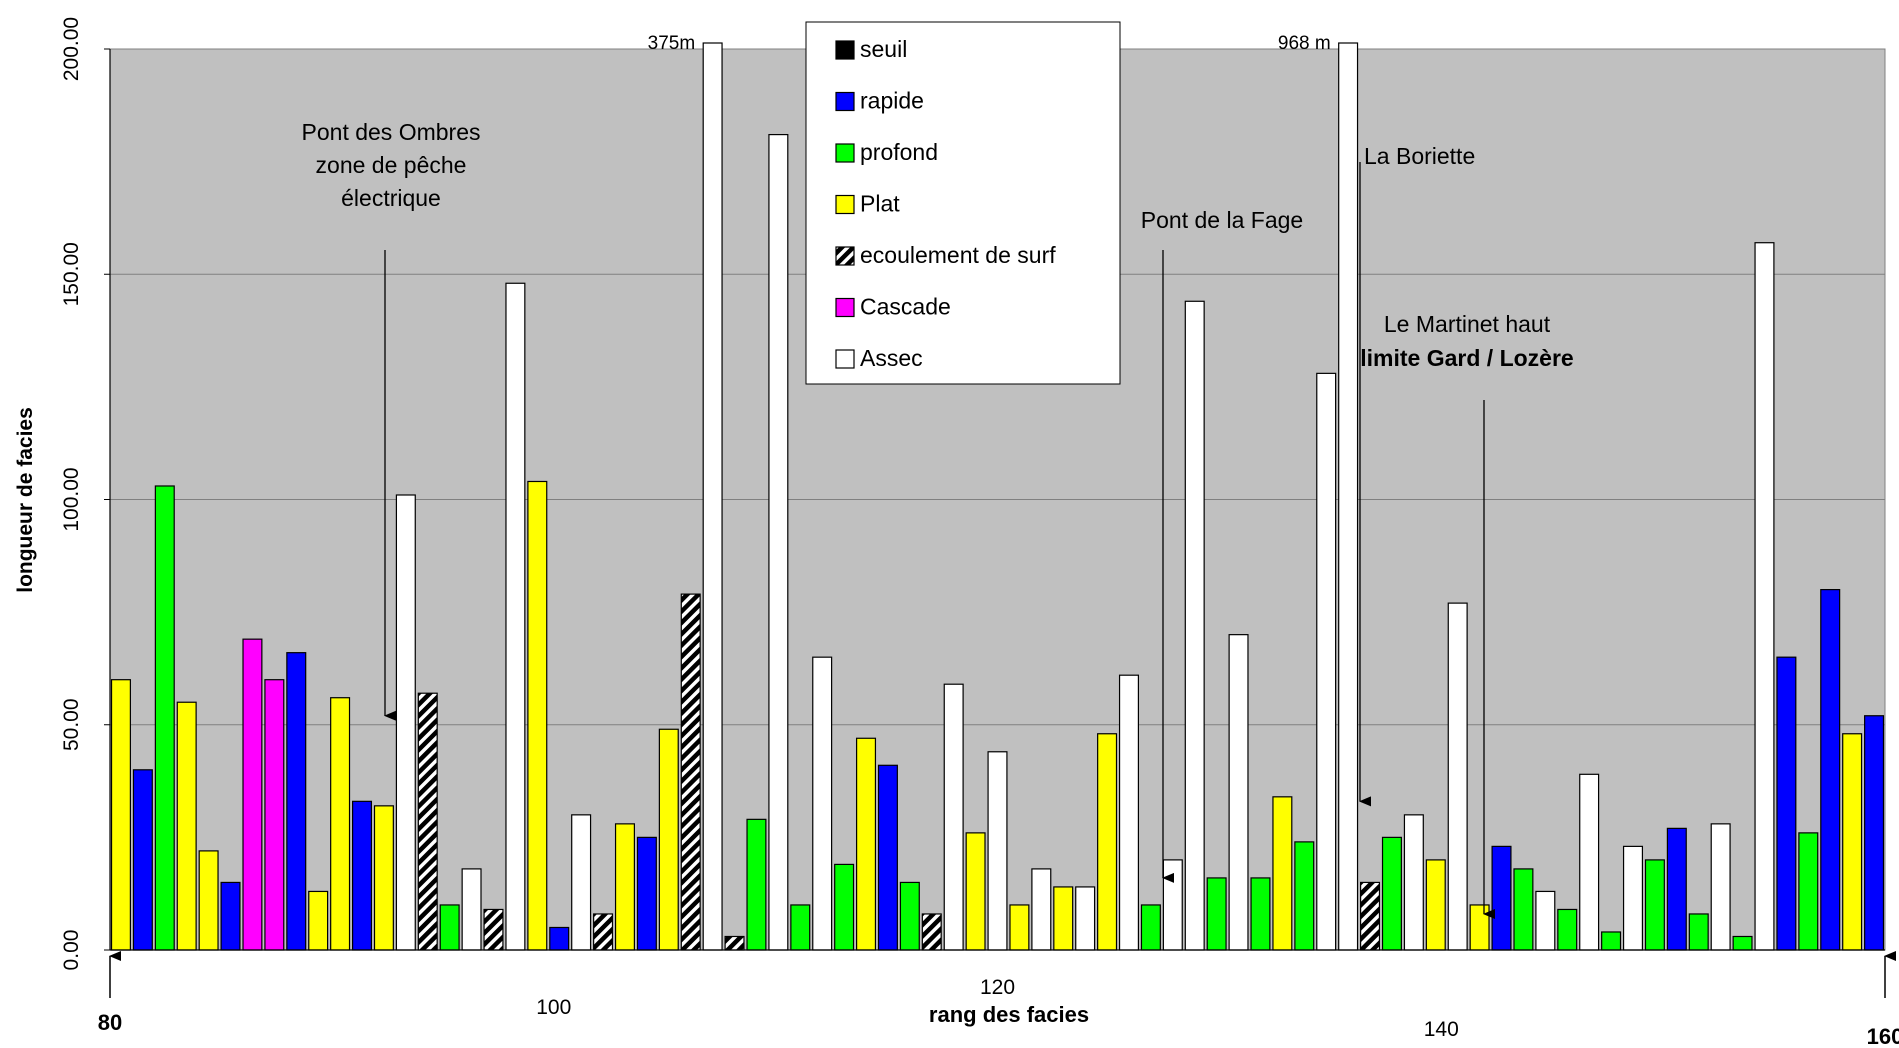  I want to click on bar-value-label: 968 m, so click(1304, 43).